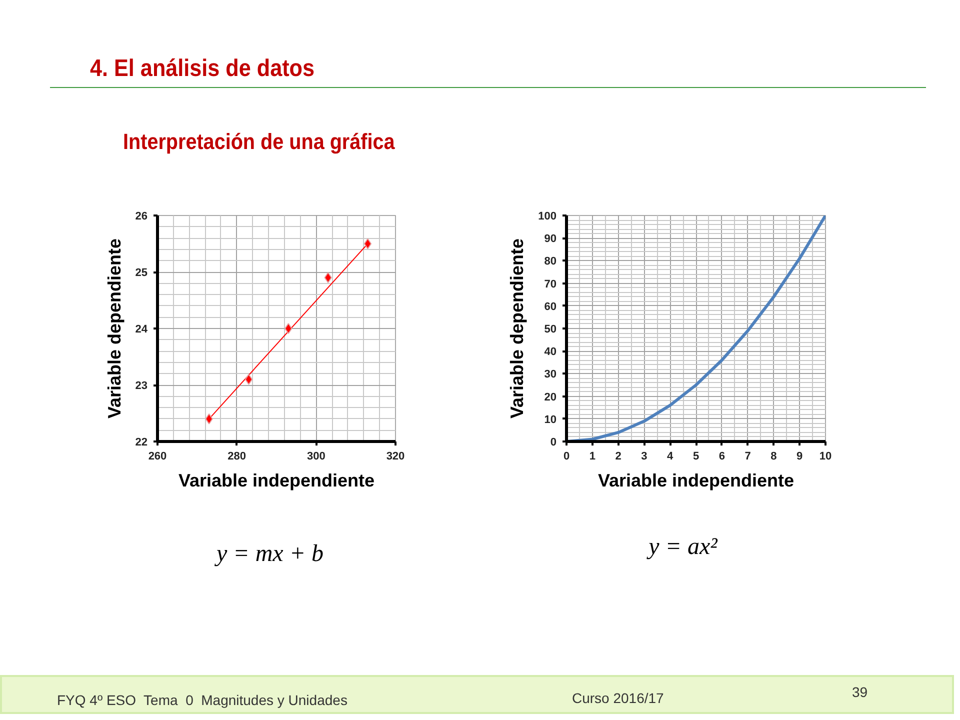 This screenshot has height=720, width=960. Describe the element at coordinates (395, 456) in the screenshot. I see `x-tick-label: 320` at that location.